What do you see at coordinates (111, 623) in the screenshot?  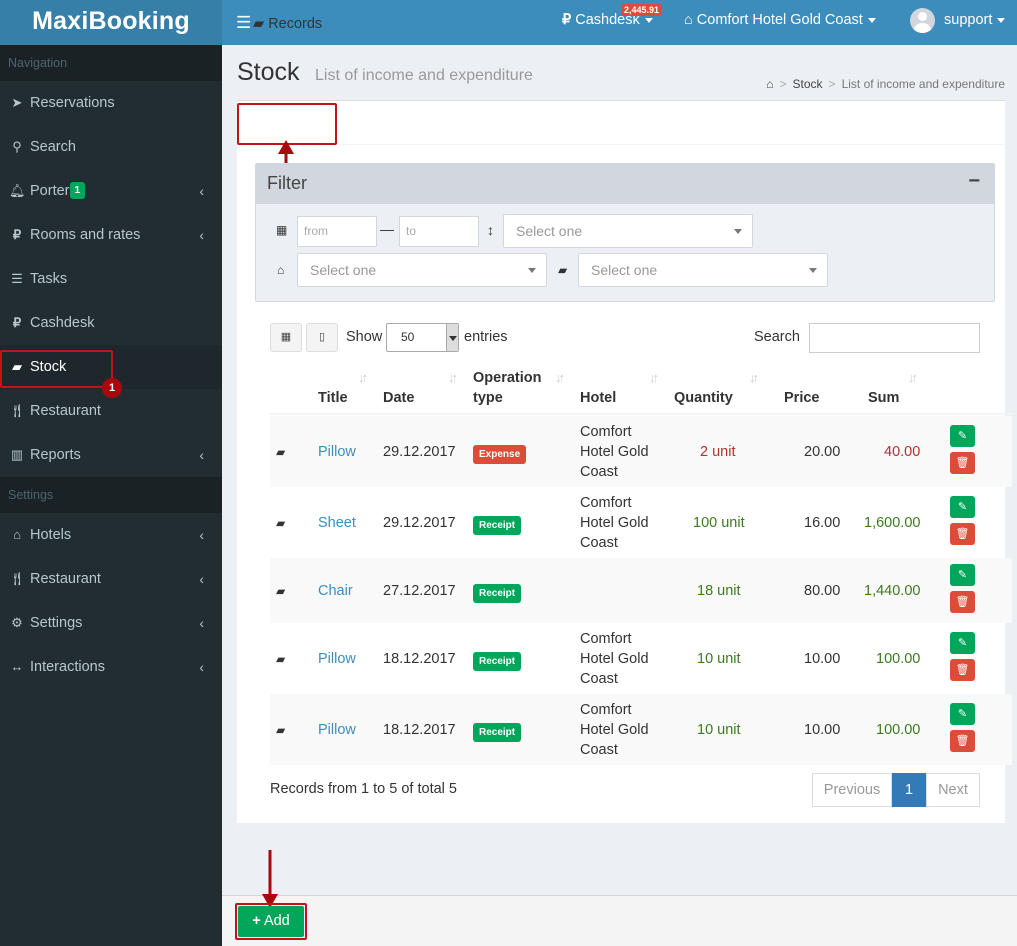 I see `sidebar-item-settings: ⚙ Settings ‹` at bounding box center [111, 623].